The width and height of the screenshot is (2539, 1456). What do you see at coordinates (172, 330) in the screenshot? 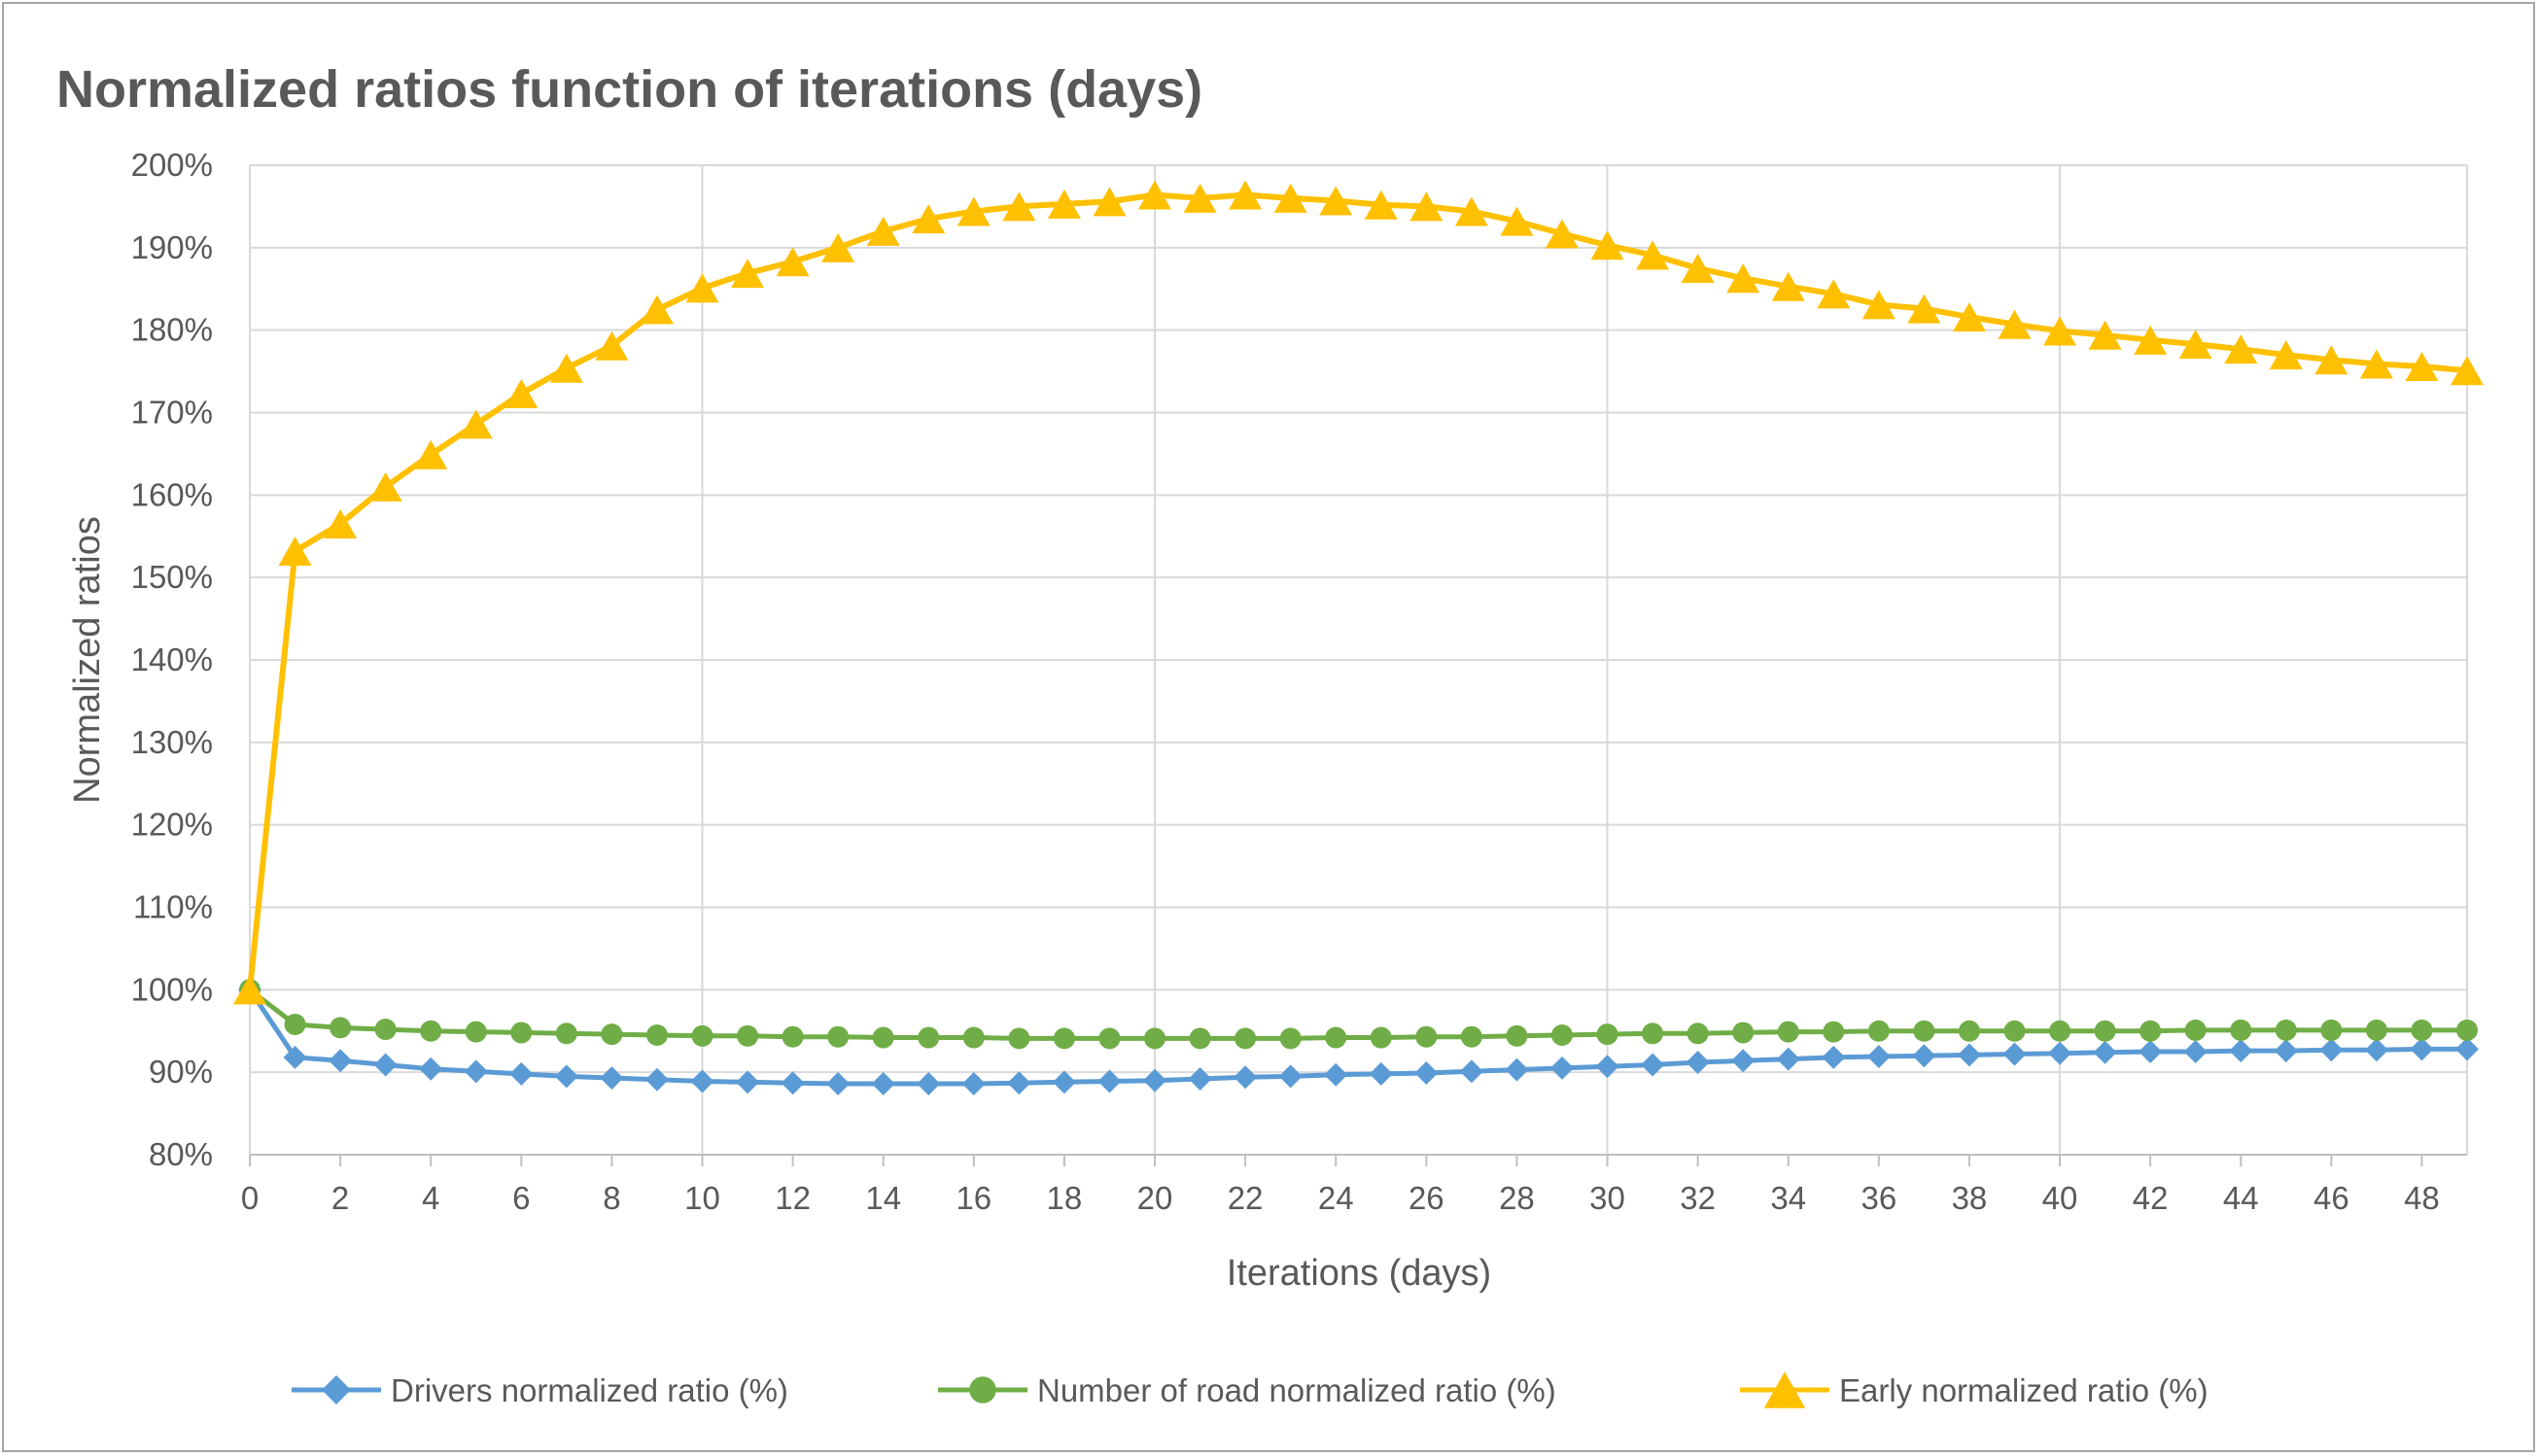
I see `y-tick-label: 180%` at bounding box center [172, 330].